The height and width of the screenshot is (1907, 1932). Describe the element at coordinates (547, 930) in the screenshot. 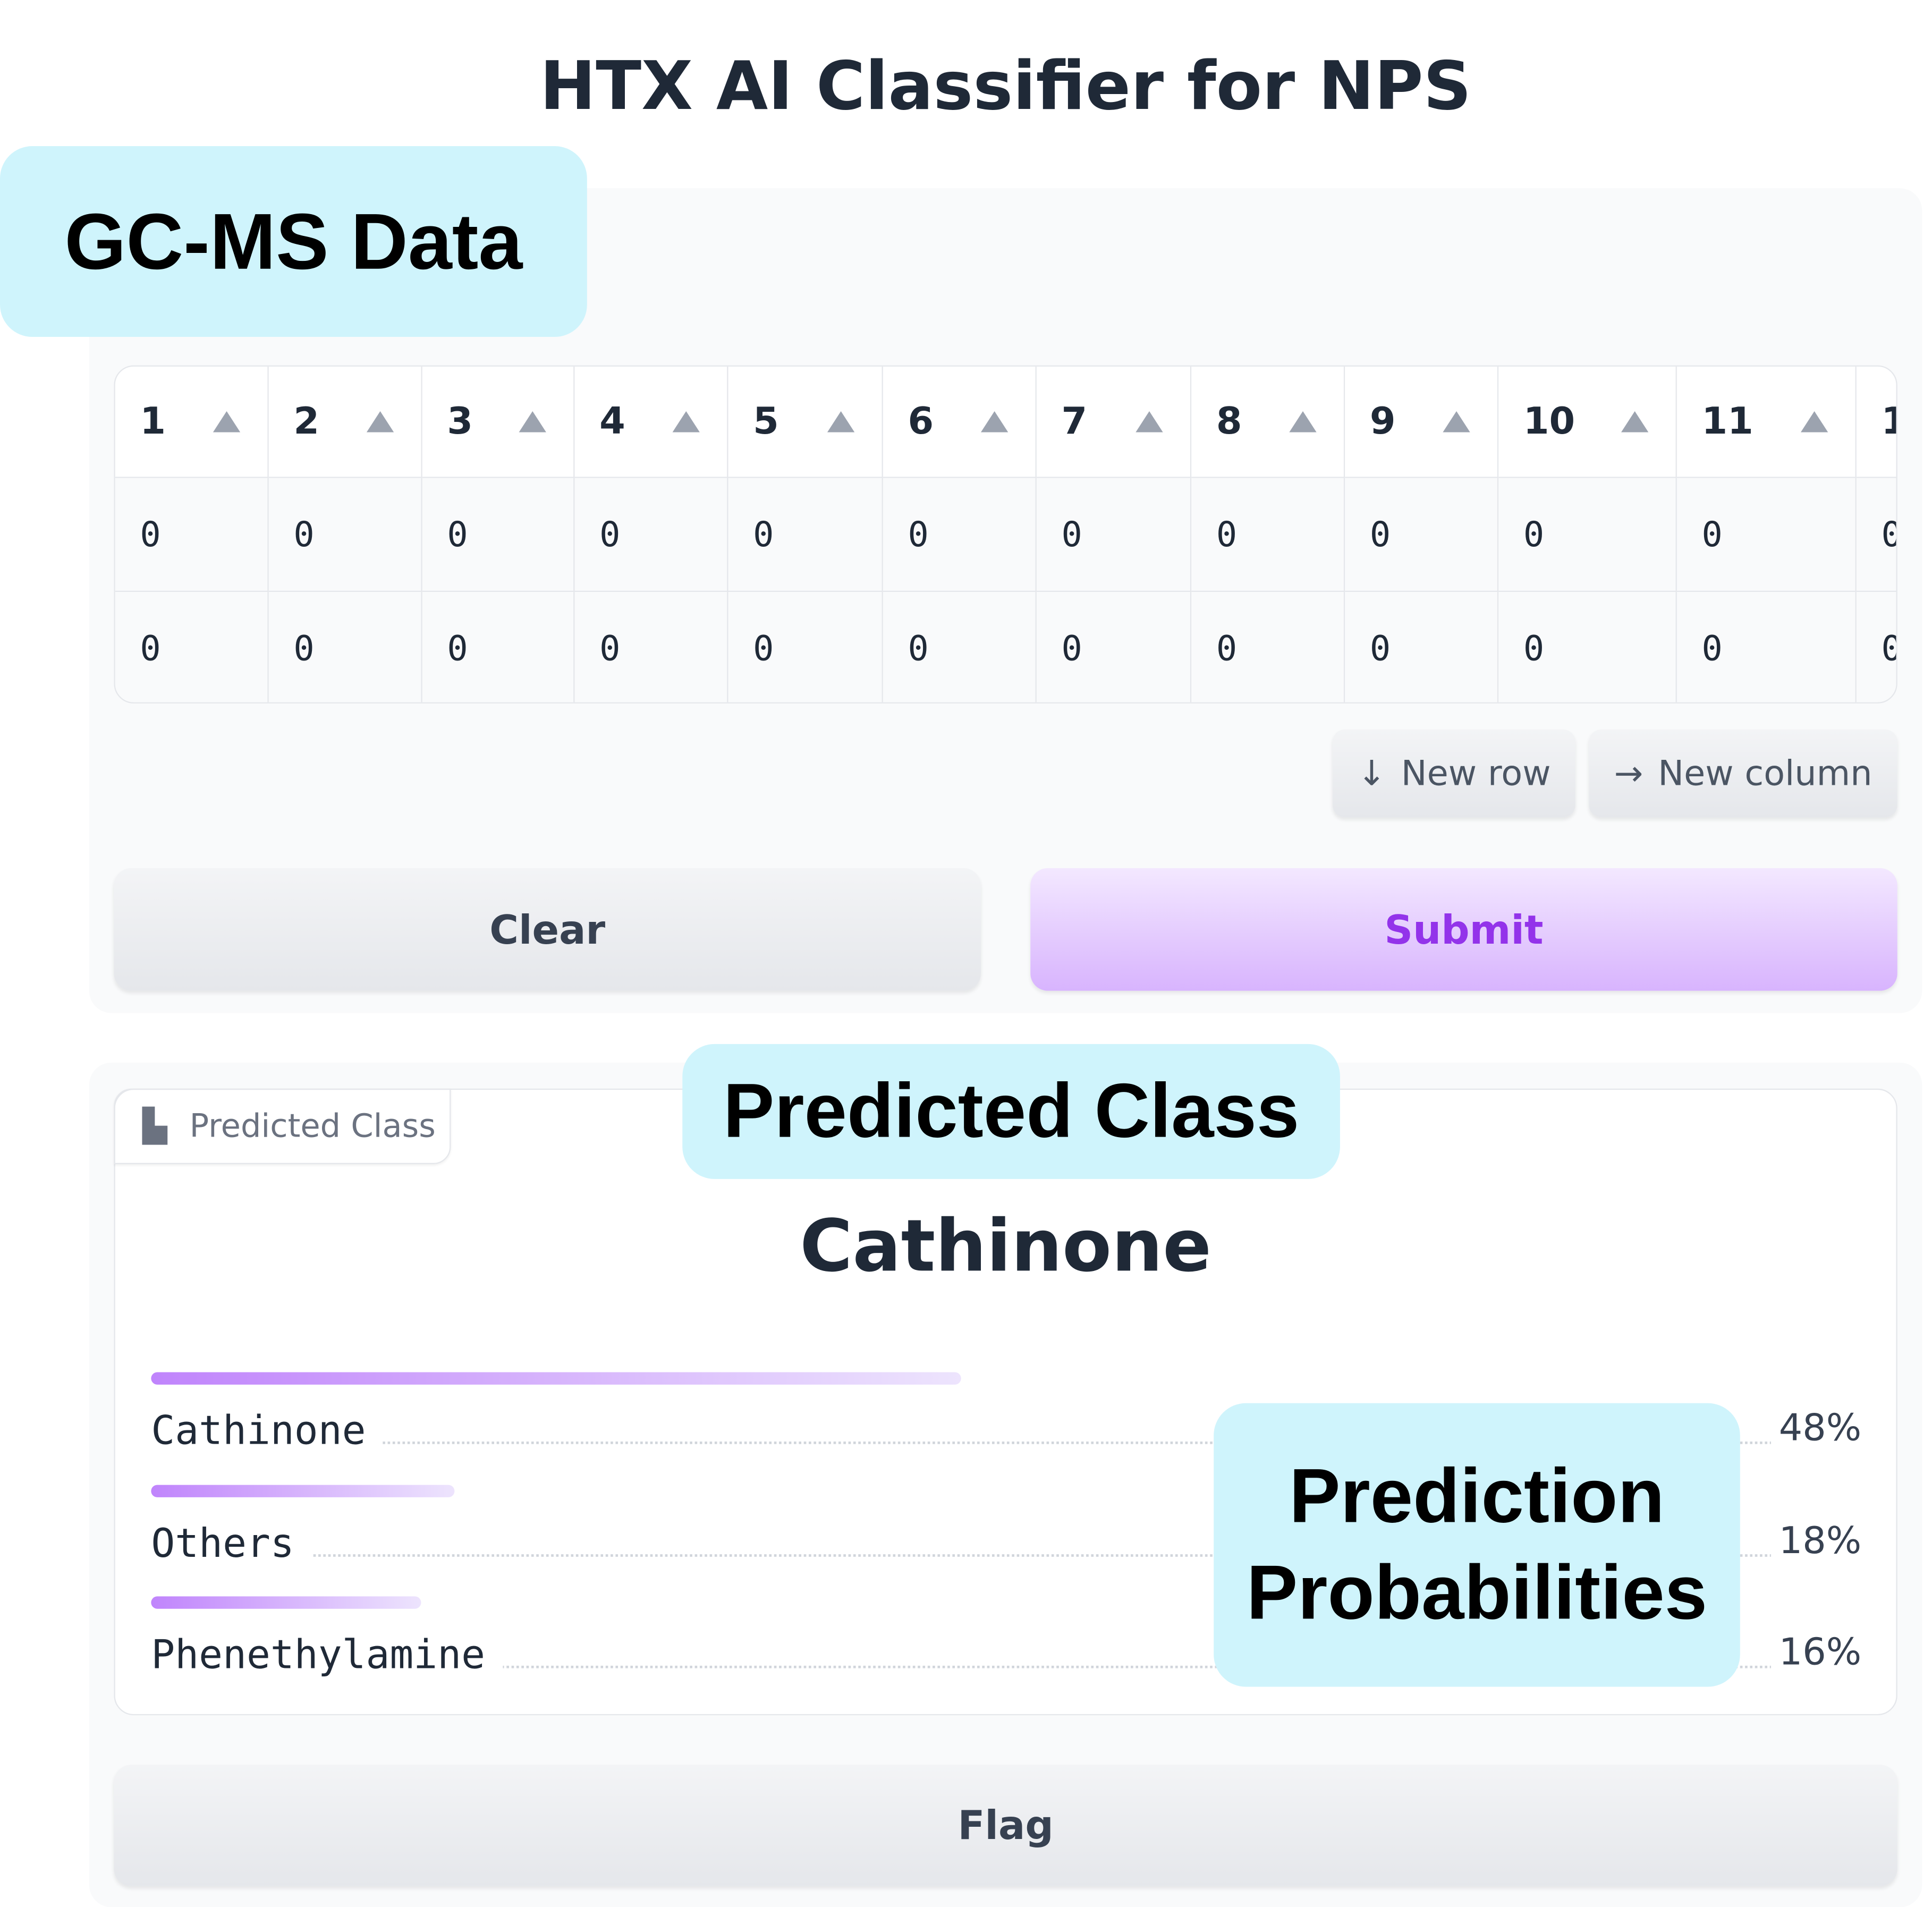

I see `clear-button: Clear` at that location.